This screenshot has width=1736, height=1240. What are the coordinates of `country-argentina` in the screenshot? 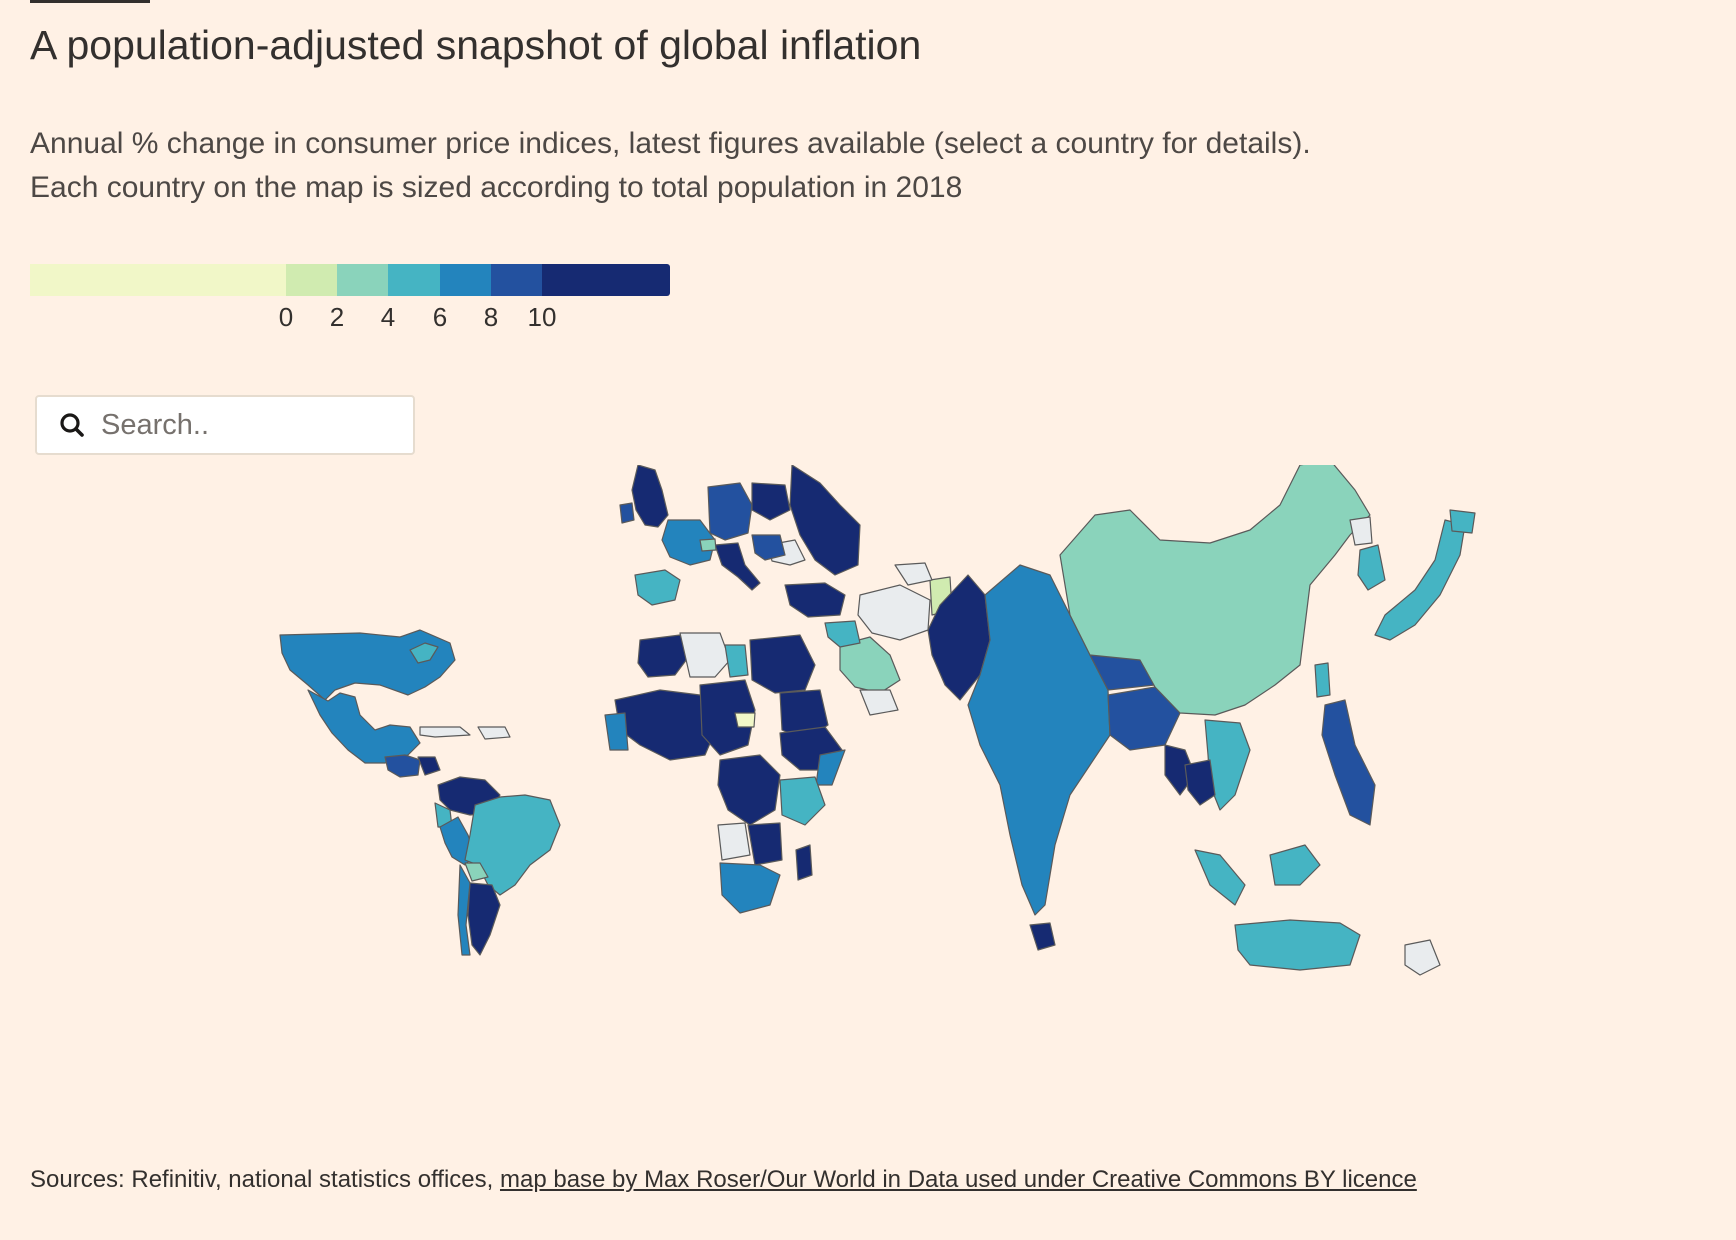 It's located at (484, 919).